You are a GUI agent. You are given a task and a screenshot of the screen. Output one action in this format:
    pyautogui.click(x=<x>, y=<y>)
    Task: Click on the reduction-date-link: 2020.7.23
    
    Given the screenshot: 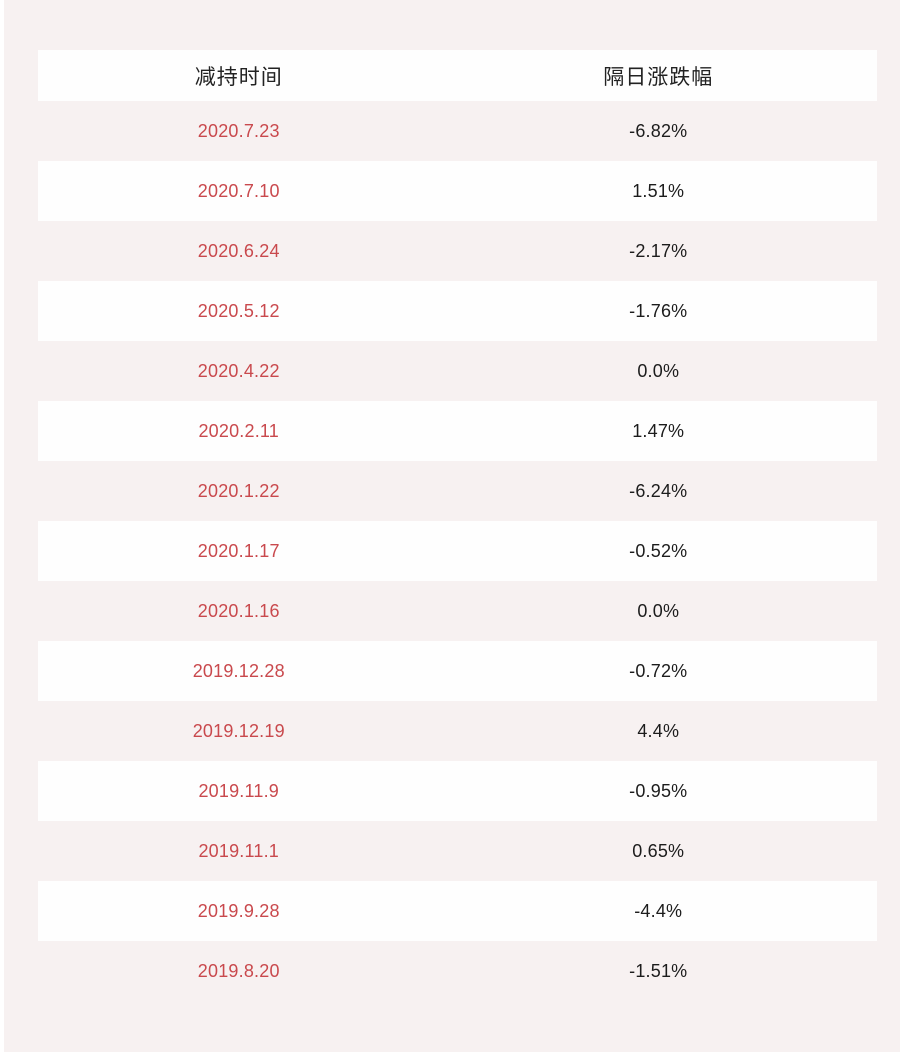 What is the action you would take?
    pyautogui.click(x=238, y=130)
    